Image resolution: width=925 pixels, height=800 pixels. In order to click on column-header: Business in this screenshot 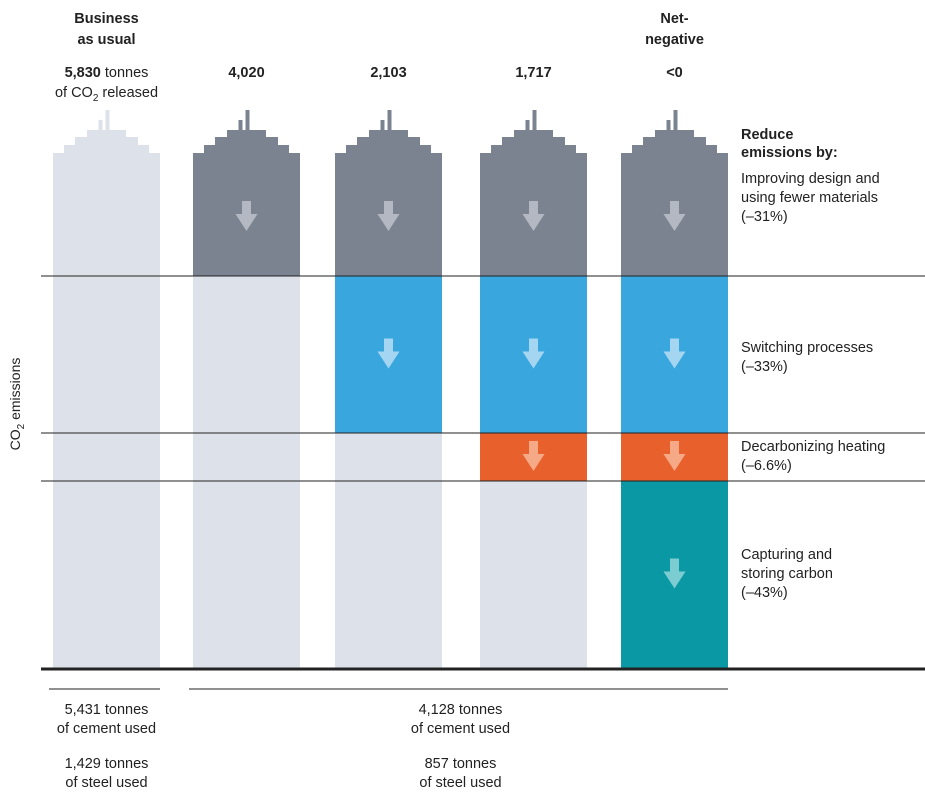, I will do `click(106, 19)`.